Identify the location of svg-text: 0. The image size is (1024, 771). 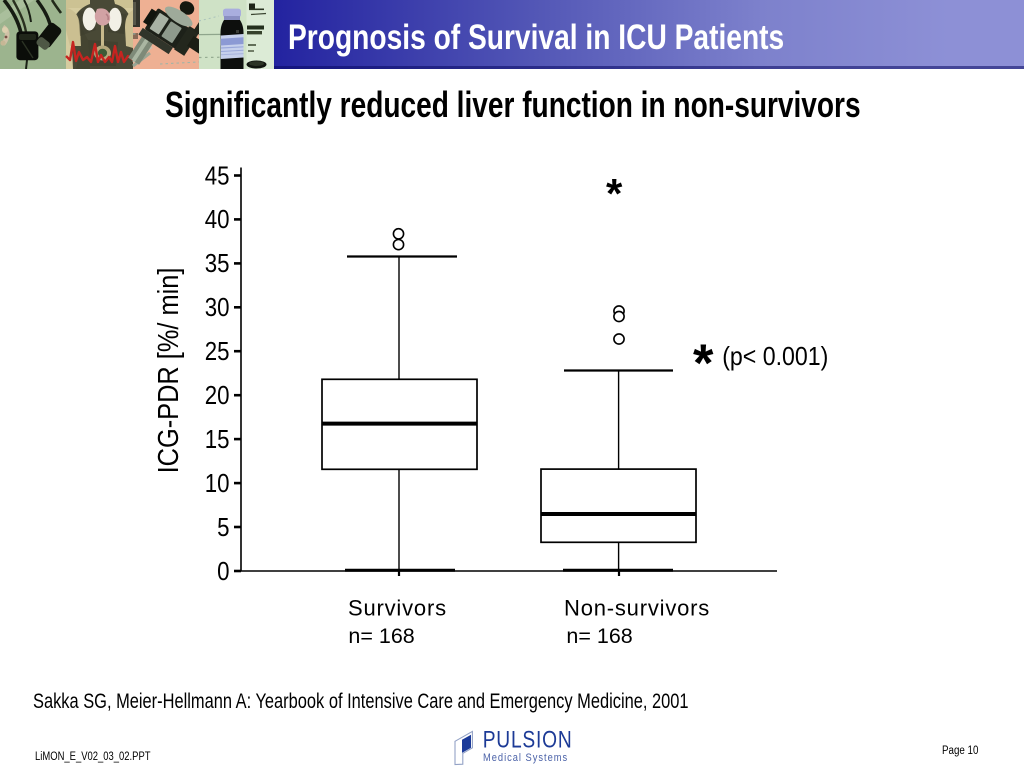
(223, 571).